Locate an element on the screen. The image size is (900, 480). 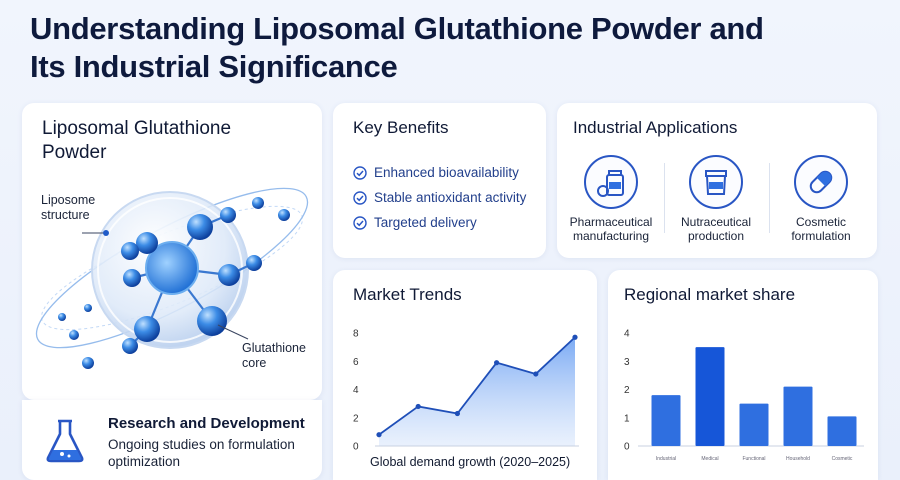
application-label: Nutraceutical production is located at coordinates (716, 229).